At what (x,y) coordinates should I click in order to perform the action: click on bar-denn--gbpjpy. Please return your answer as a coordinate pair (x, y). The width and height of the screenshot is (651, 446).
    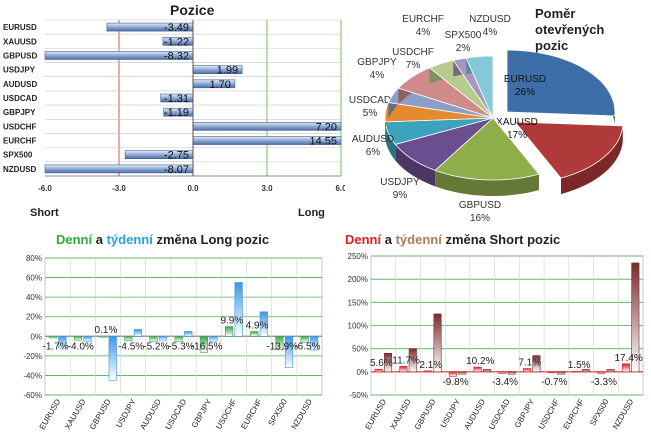
    Looking at the image, I should click on (527, 370).